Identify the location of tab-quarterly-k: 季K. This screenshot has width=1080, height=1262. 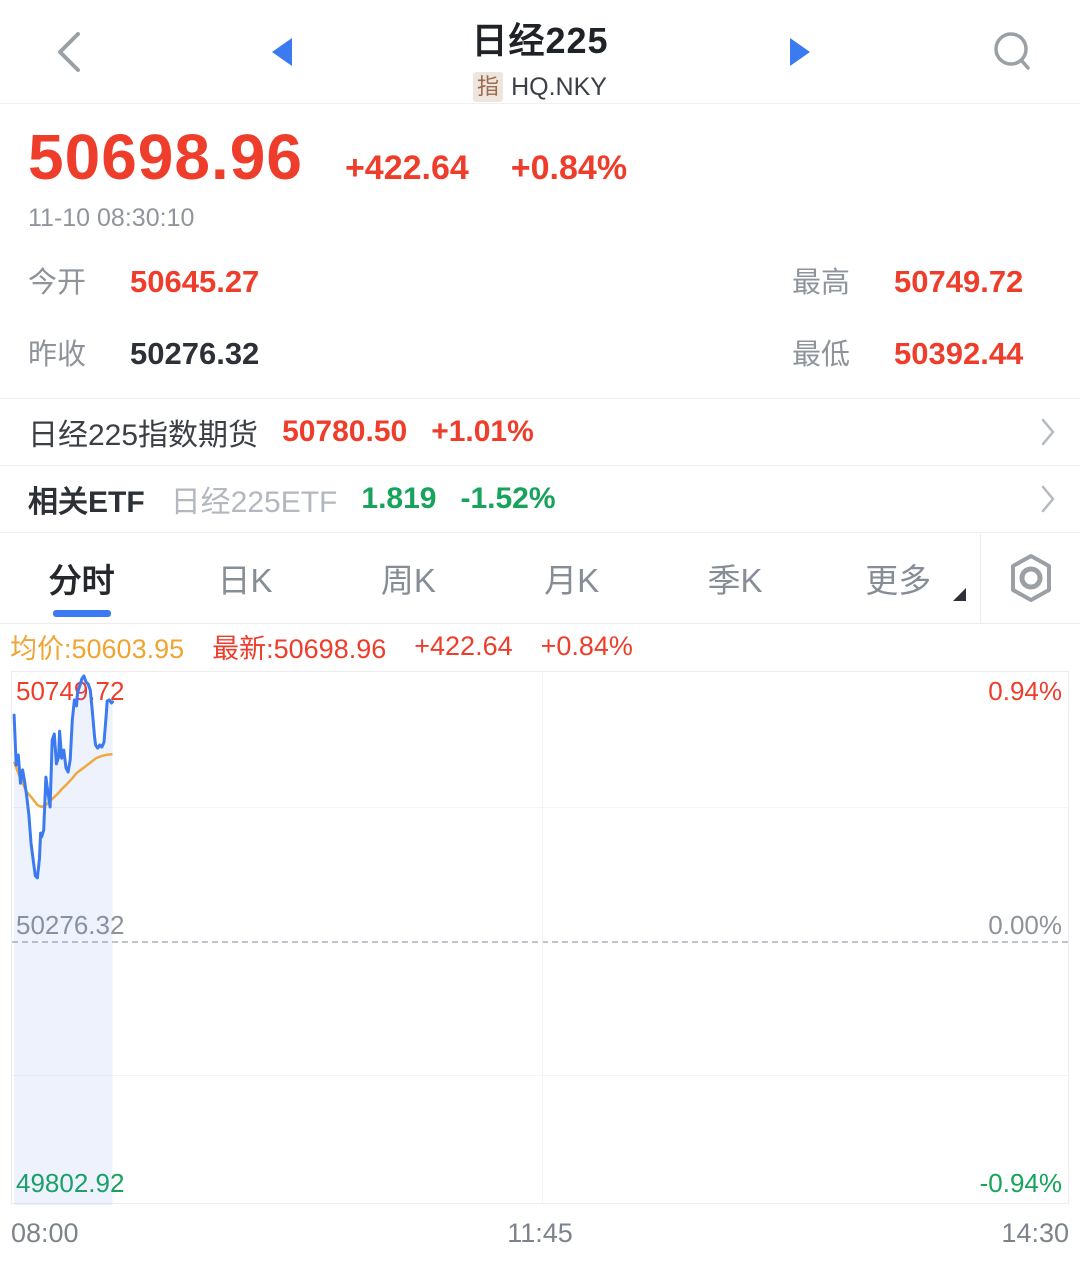
(734, 578).